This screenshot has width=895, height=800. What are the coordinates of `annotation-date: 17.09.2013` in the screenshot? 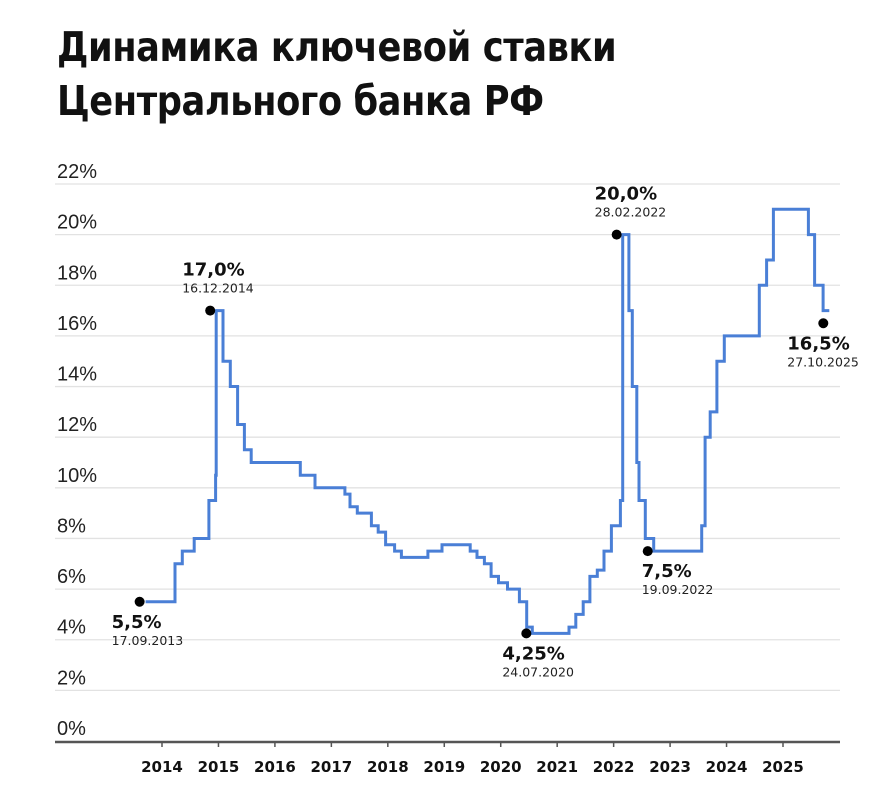 It's located at (148, 640).